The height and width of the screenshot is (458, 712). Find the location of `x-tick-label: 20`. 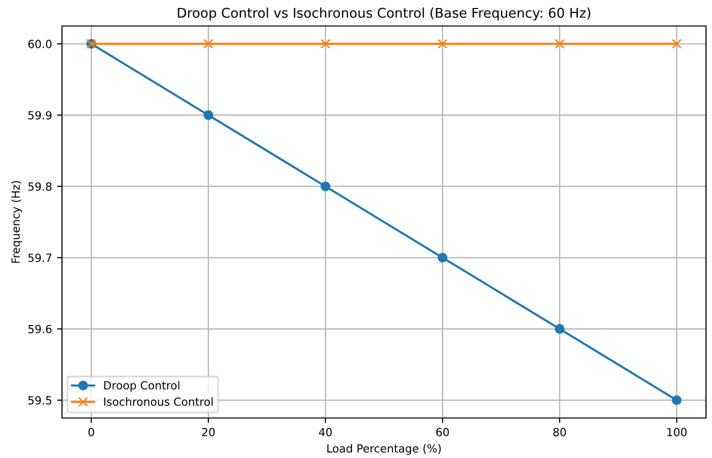

x-tick-label: 20 is located at coordinates (208, 432).